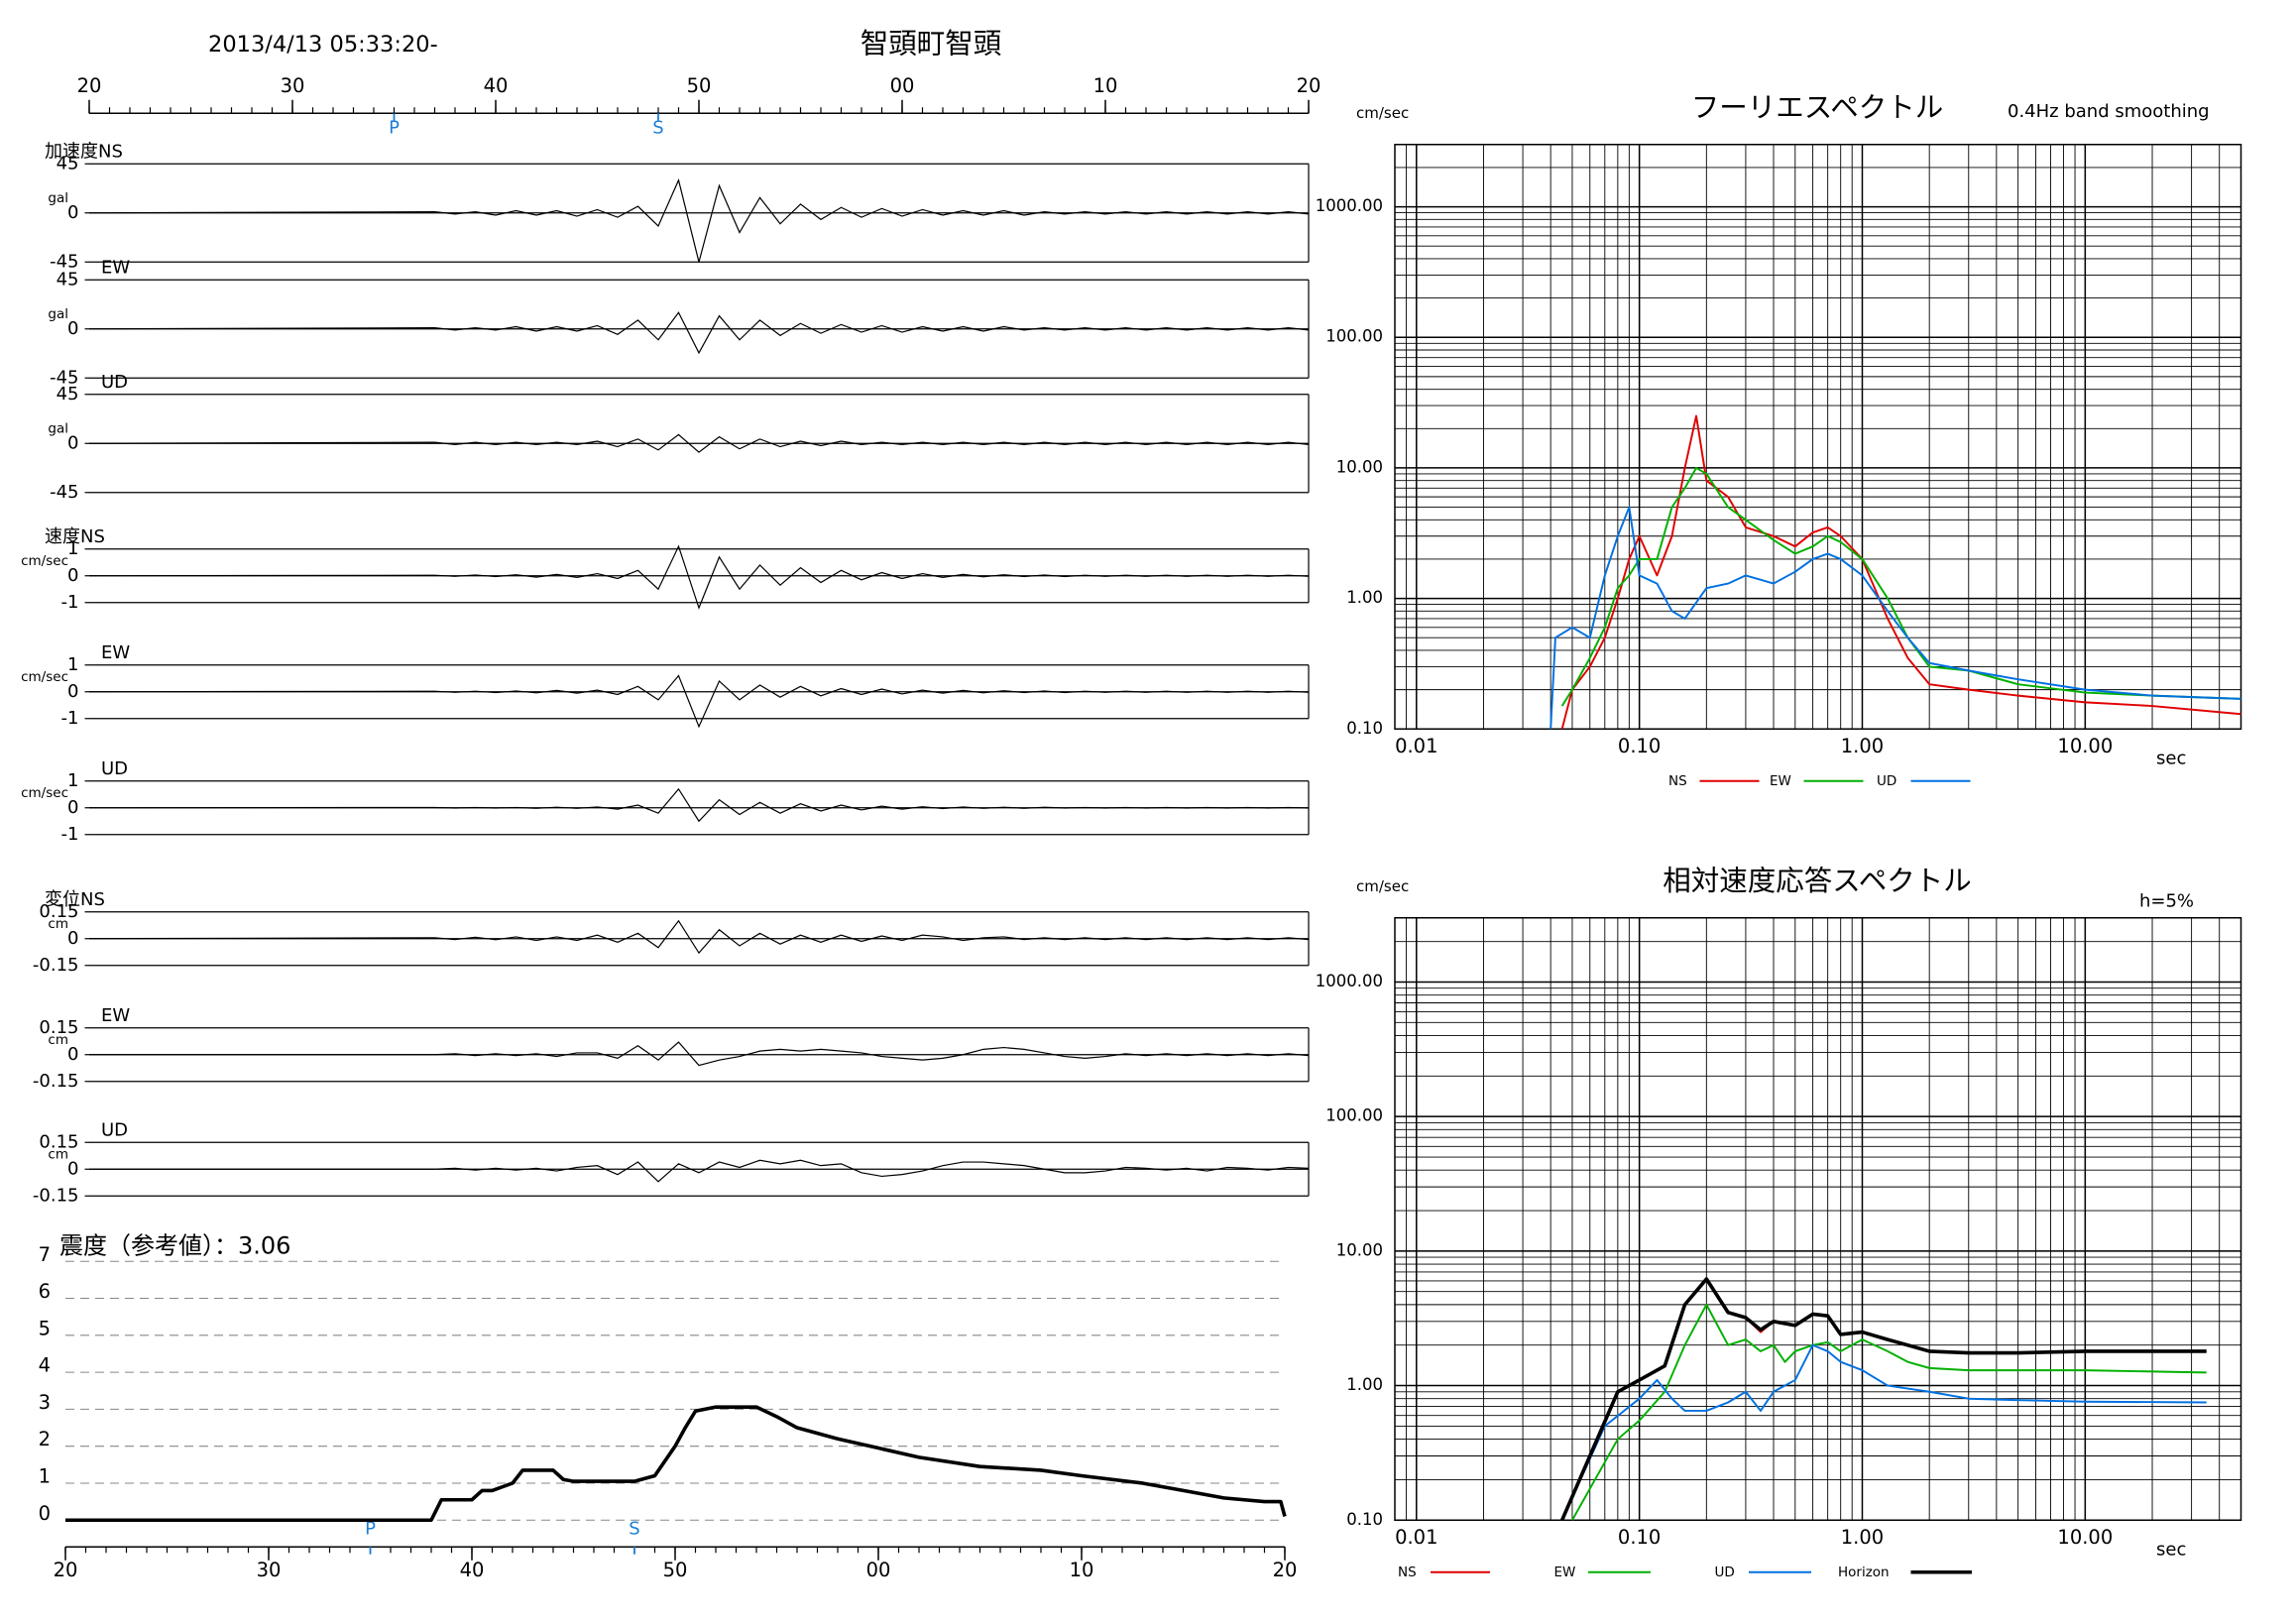 This screenshot has width=2296, height=1623. Describe the element at coordinates (58, 428) in the screenshot. I see `unit-label: gal` at that location.